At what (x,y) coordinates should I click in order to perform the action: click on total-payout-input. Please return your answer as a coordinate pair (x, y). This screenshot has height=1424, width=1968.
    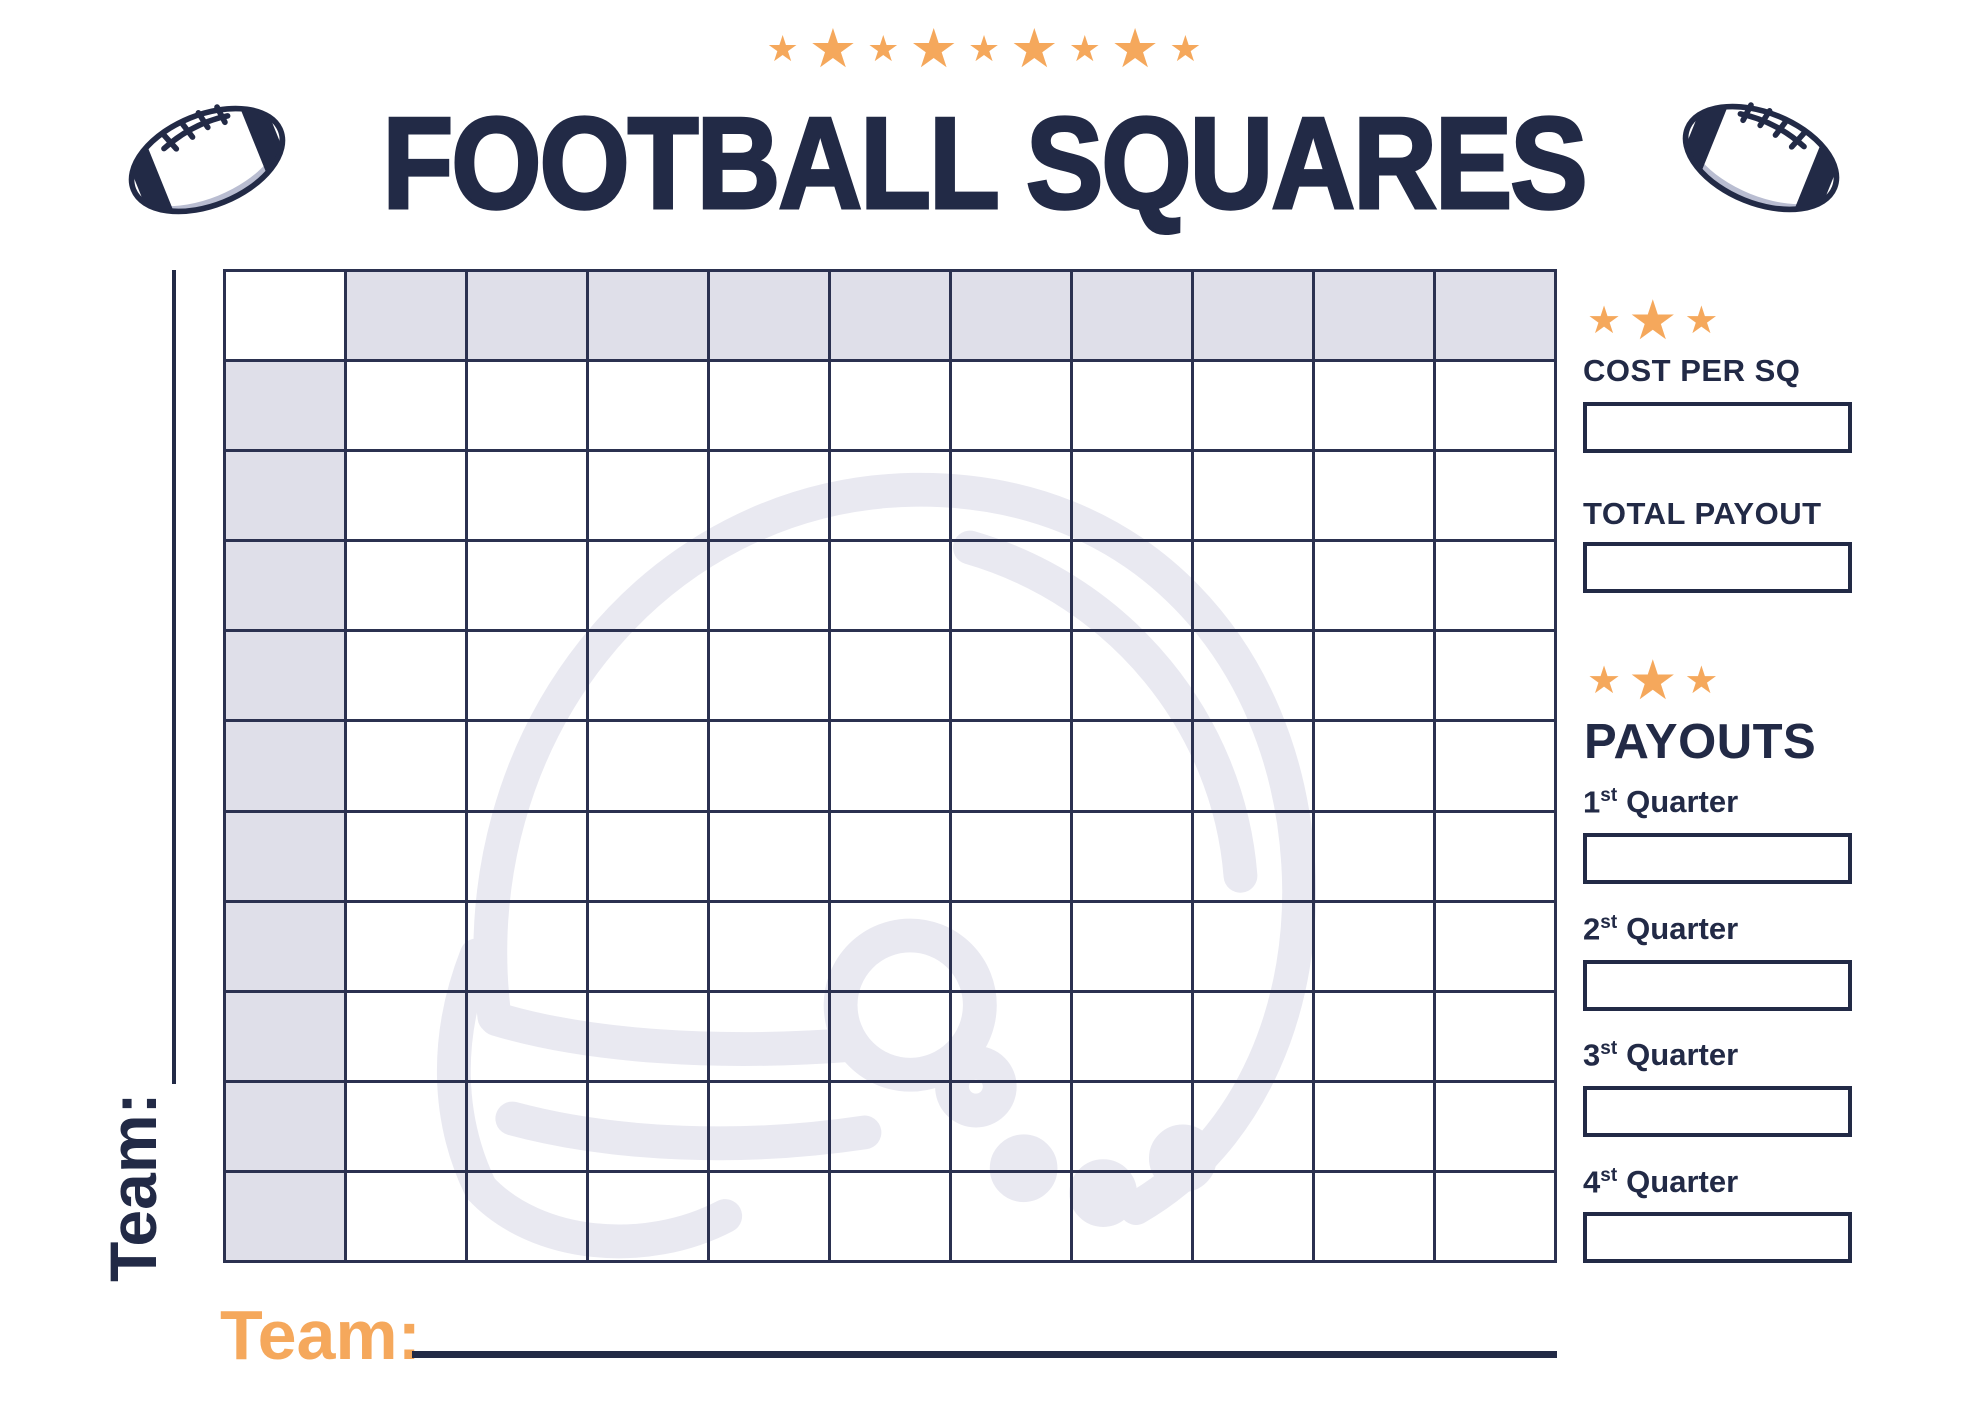
    Looking at the image, I should click on (1717, 567).